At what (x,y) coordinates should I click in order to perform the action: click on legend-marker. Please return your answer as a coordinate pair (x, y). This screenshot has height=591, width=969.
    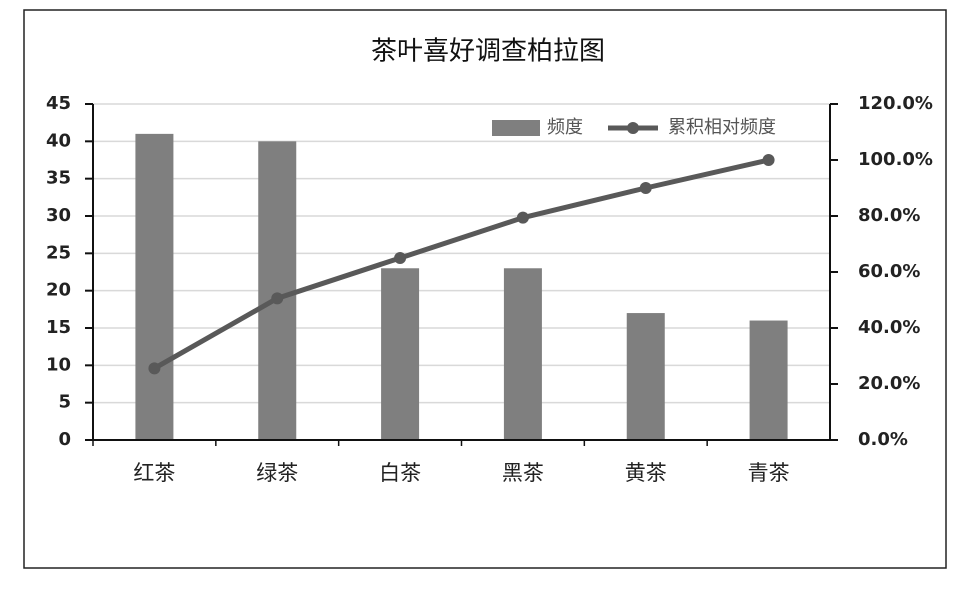
    Looking at the image, I should click on (633, 128).